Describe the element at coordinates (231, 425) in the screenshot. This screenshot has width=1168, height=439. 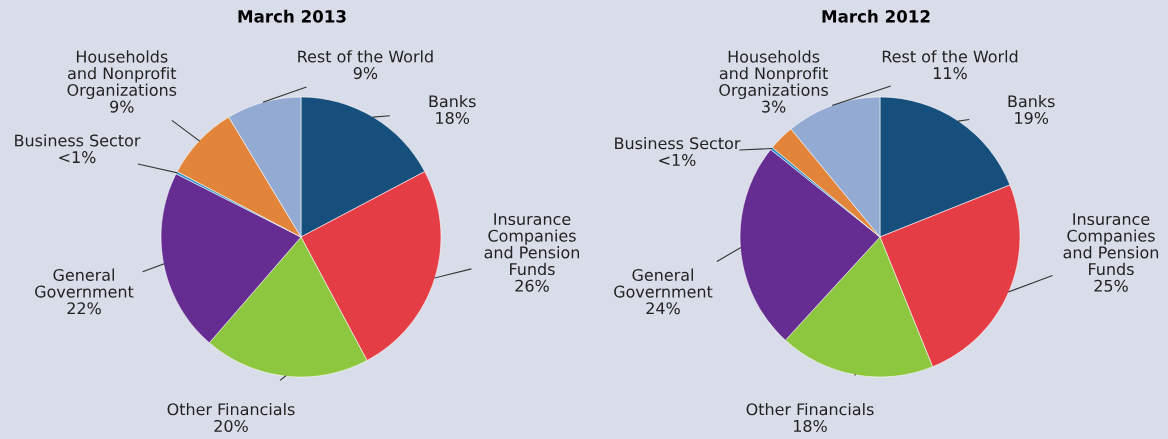
I see `data-label: 20%` at that location.